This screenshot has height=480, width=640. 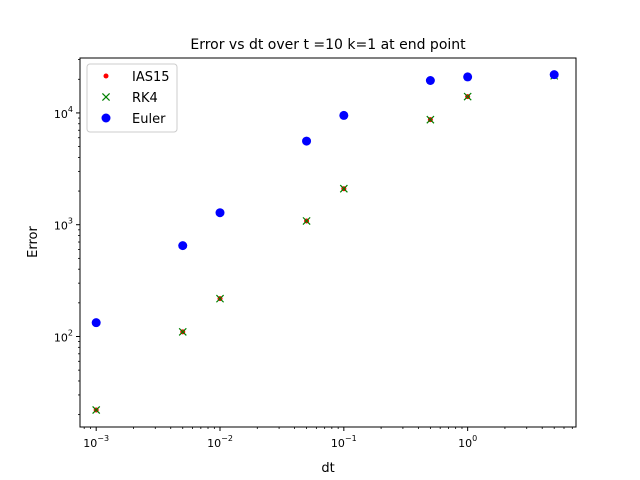 I want to click on legend-box, so click(x=132, y=98).